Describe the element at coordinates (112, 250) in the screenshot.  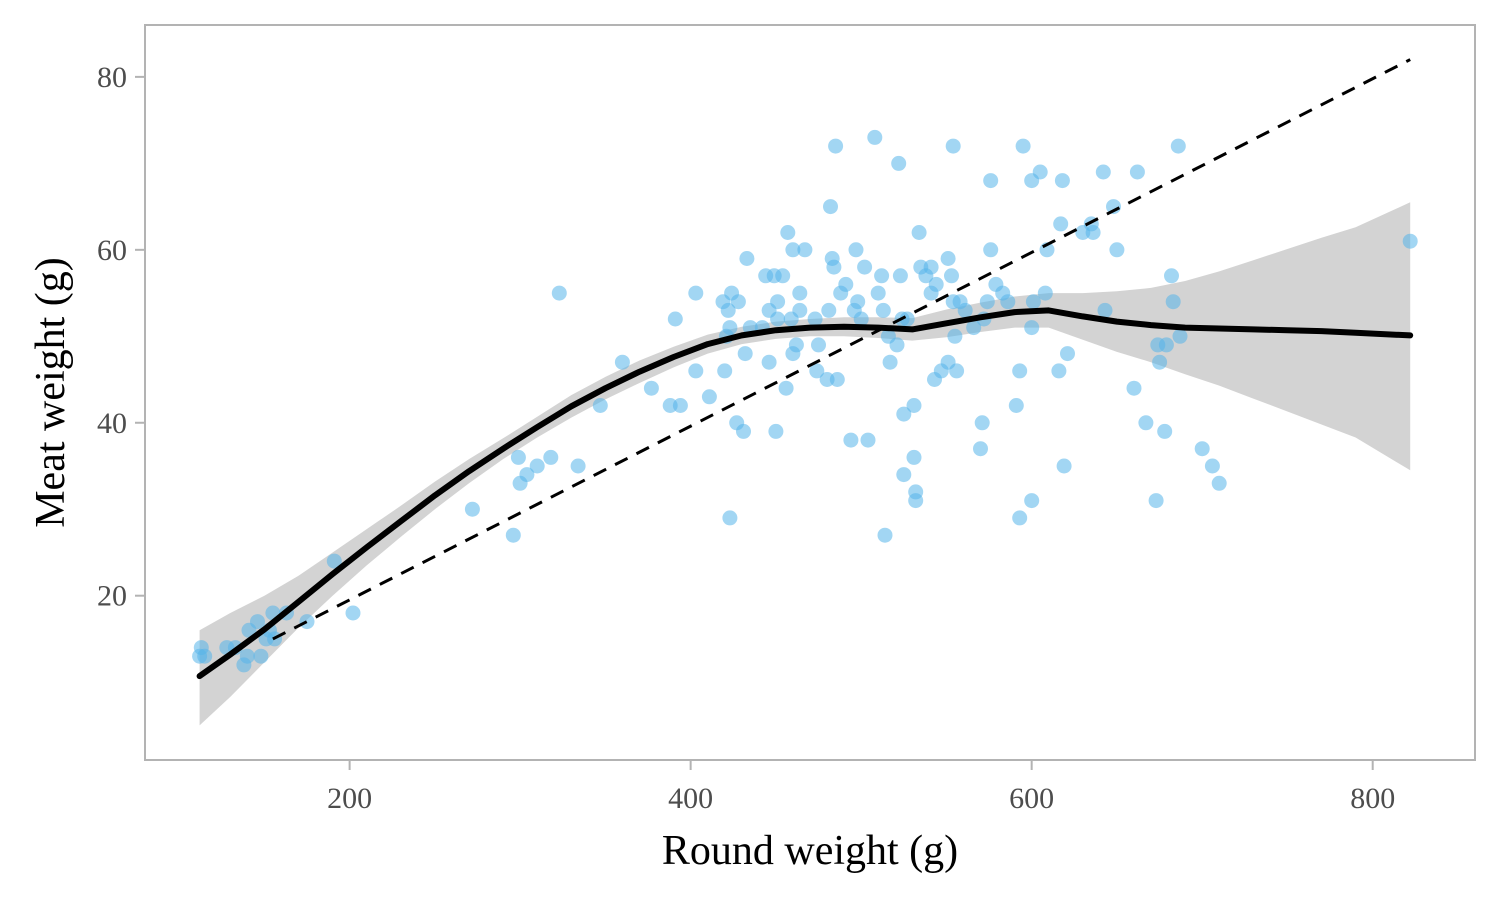
I see `y-tick-label: 60` at that location.